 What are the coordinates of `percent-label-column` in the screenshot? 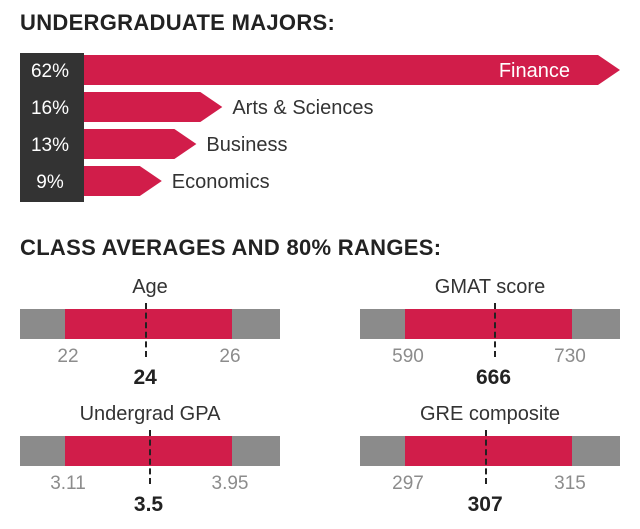 It's located at (52, 127).